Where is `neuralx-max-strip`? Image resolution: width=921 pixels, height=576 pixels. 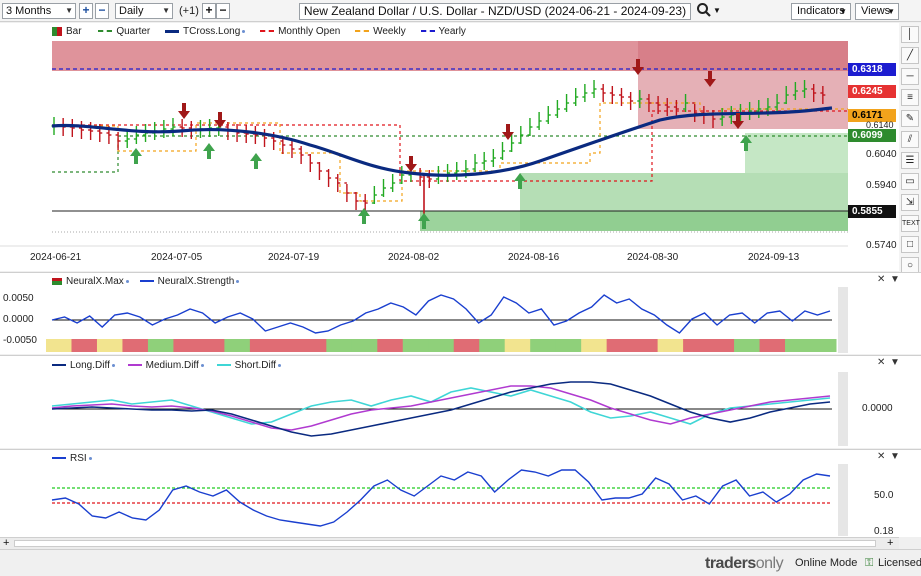 neuralx-max-strip is located at coordinates (441, 345).